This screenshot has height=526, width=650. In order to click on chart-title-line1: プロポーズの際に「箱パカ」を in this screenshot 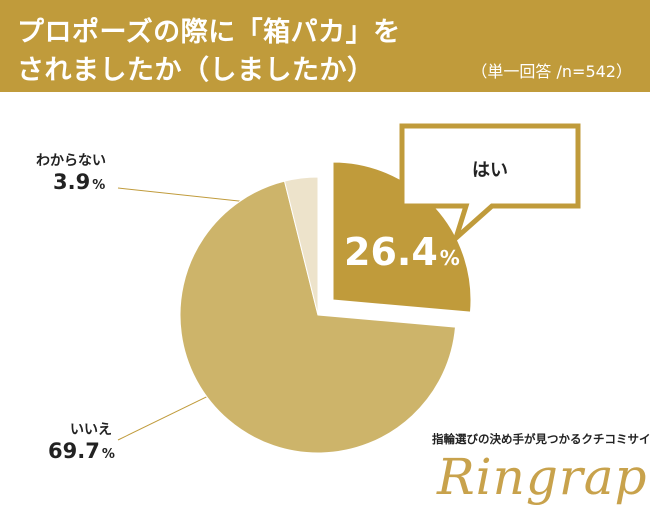, I will do `click(209, 32)`.